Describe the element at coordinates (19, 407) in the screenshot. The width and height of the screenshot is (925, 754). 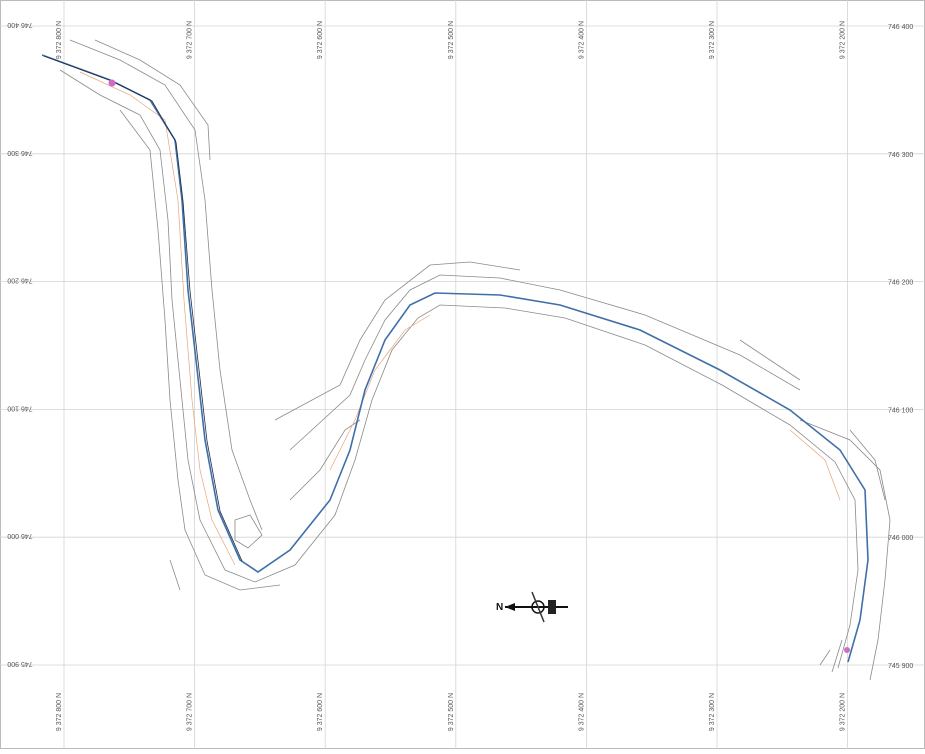
I see `y-label-left: 746 100` at that location.